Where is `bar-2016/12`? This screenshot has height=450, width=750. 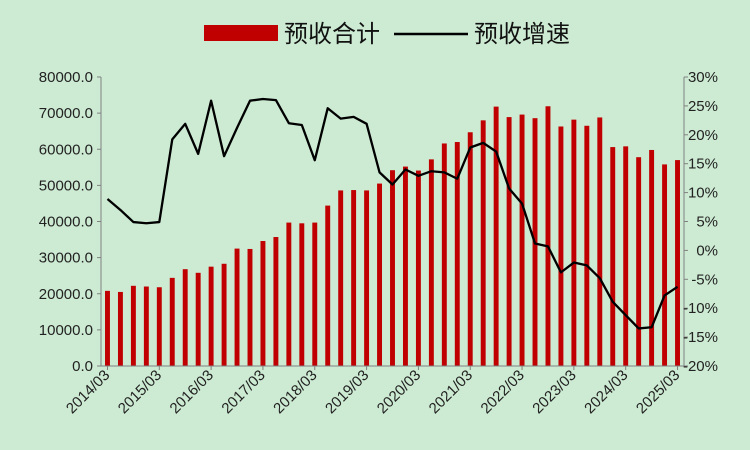
bar-2016/12 is located at coordinates (250, 307).